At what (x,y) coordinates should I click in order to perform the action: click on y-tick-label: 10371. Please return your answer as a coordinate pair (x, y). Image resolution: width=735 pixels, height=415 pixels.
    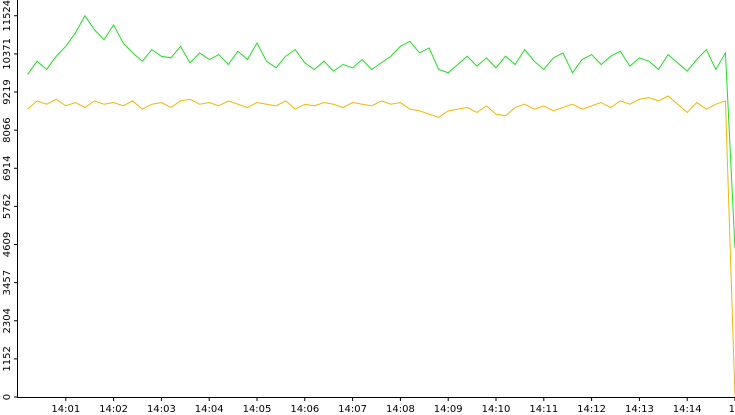
    Looking at the image, I should click on (7, 54).